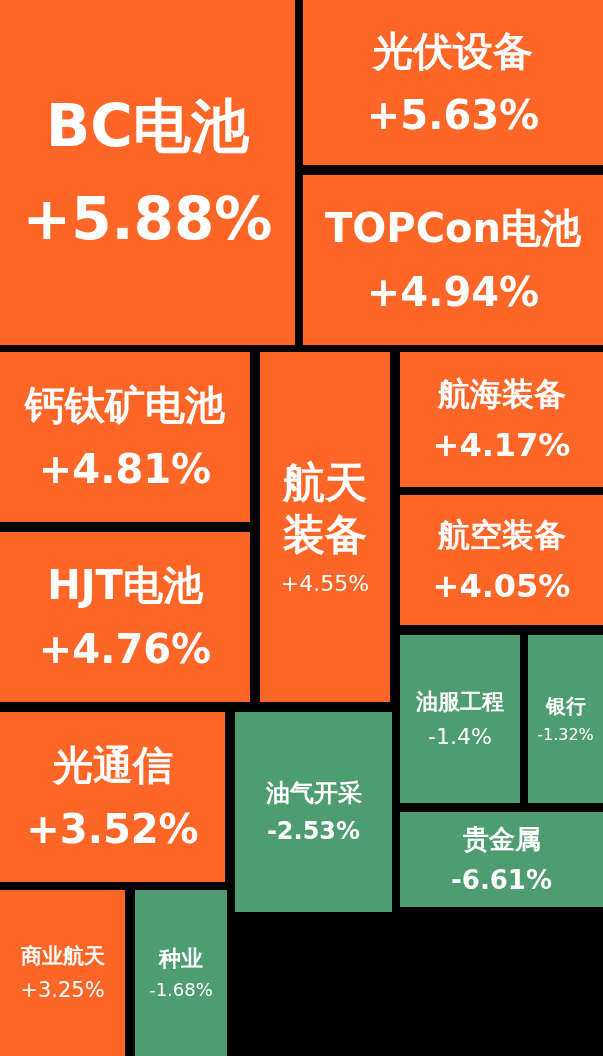 The height and width of the screenshot is (1056, 603). I want to click on category-label: 钙钛矿电池, so click(125, 405).